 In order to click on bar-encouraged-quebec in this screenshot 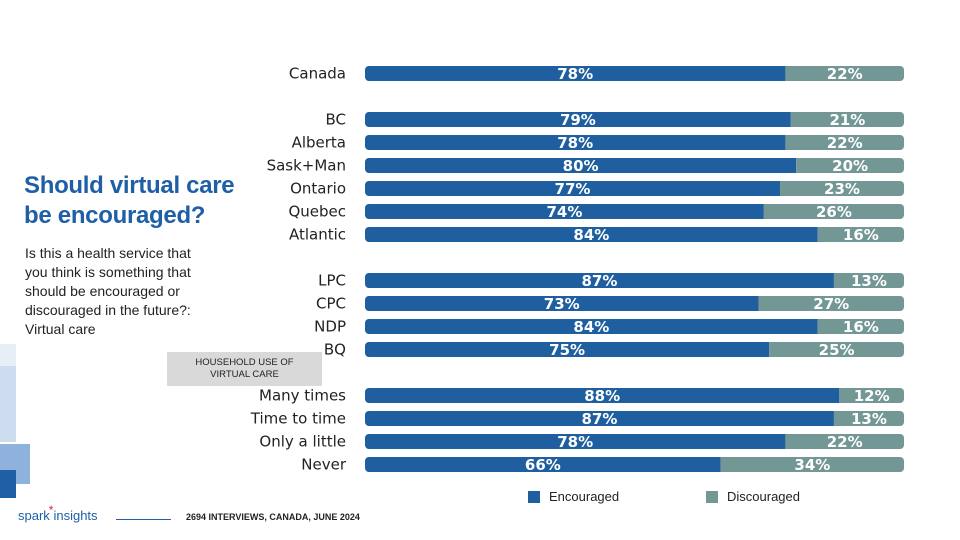, I will do `click(564, 211)`.